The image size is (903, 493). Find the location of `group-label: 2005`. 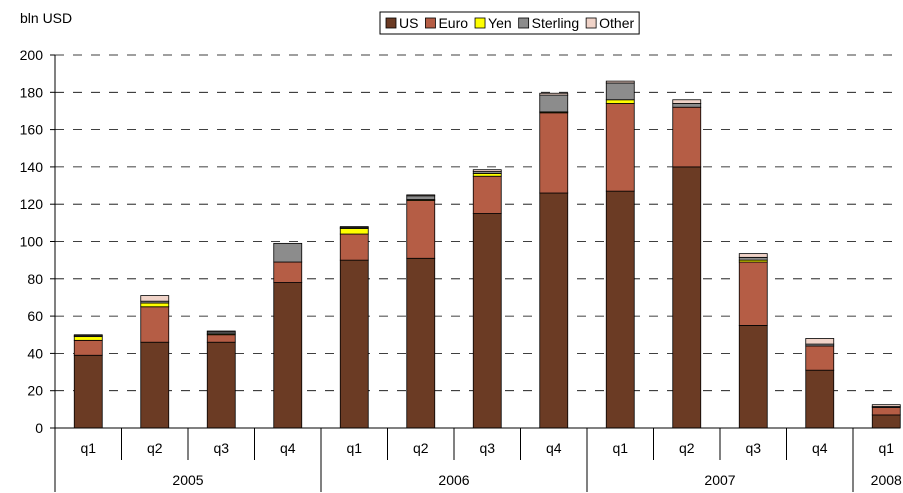

group-label: 2005 is located at coordinates (187, 480).